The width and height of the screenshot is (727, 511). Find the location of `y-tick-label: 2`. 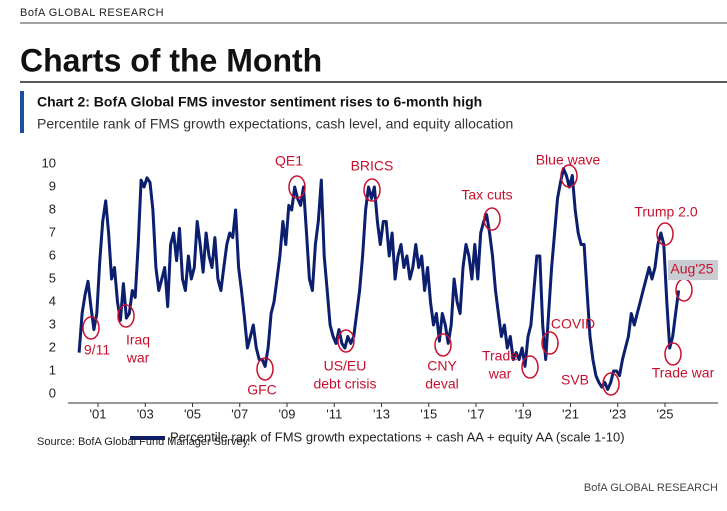

y-tick-label: 2 is located at coordinates (52, 346).